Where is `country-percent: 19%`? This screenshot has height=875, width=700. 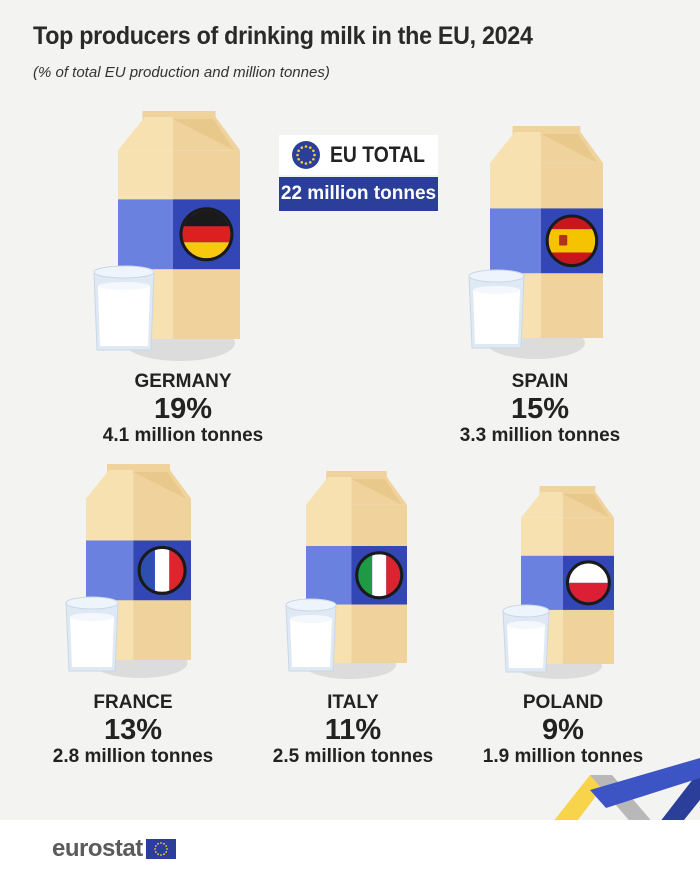 country-percent: 19% is located at coordinates (183, 409).